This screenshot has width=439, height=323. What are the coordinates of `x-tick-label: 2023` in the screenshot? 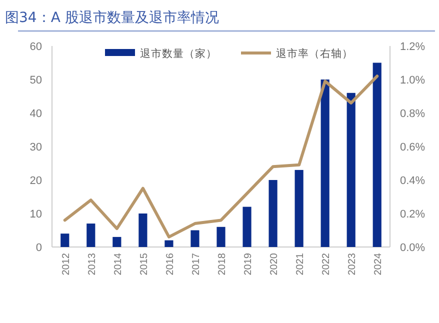 It's located at (352, 264).